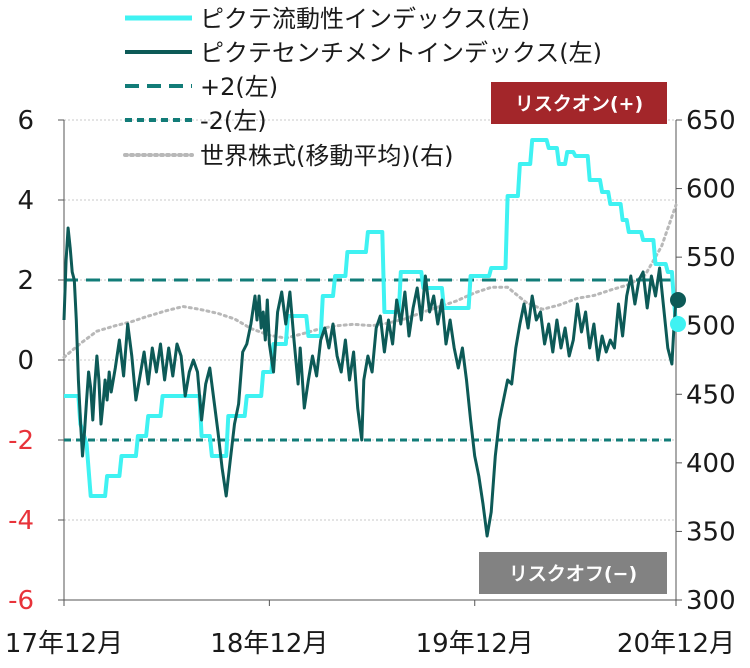 Image resolution: width=750 pixels, height=668 pixels. I want to click on y-right-tick-label: 650, so click(711, 121).